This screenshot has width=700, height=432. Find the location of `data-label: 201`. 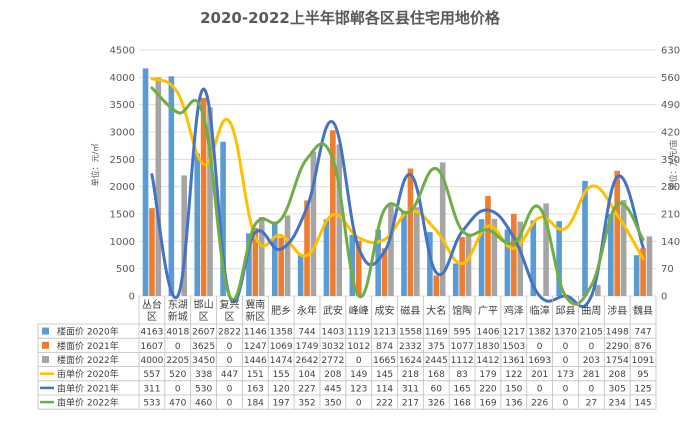

data-label: 201 is located at coordinates (539, 375).